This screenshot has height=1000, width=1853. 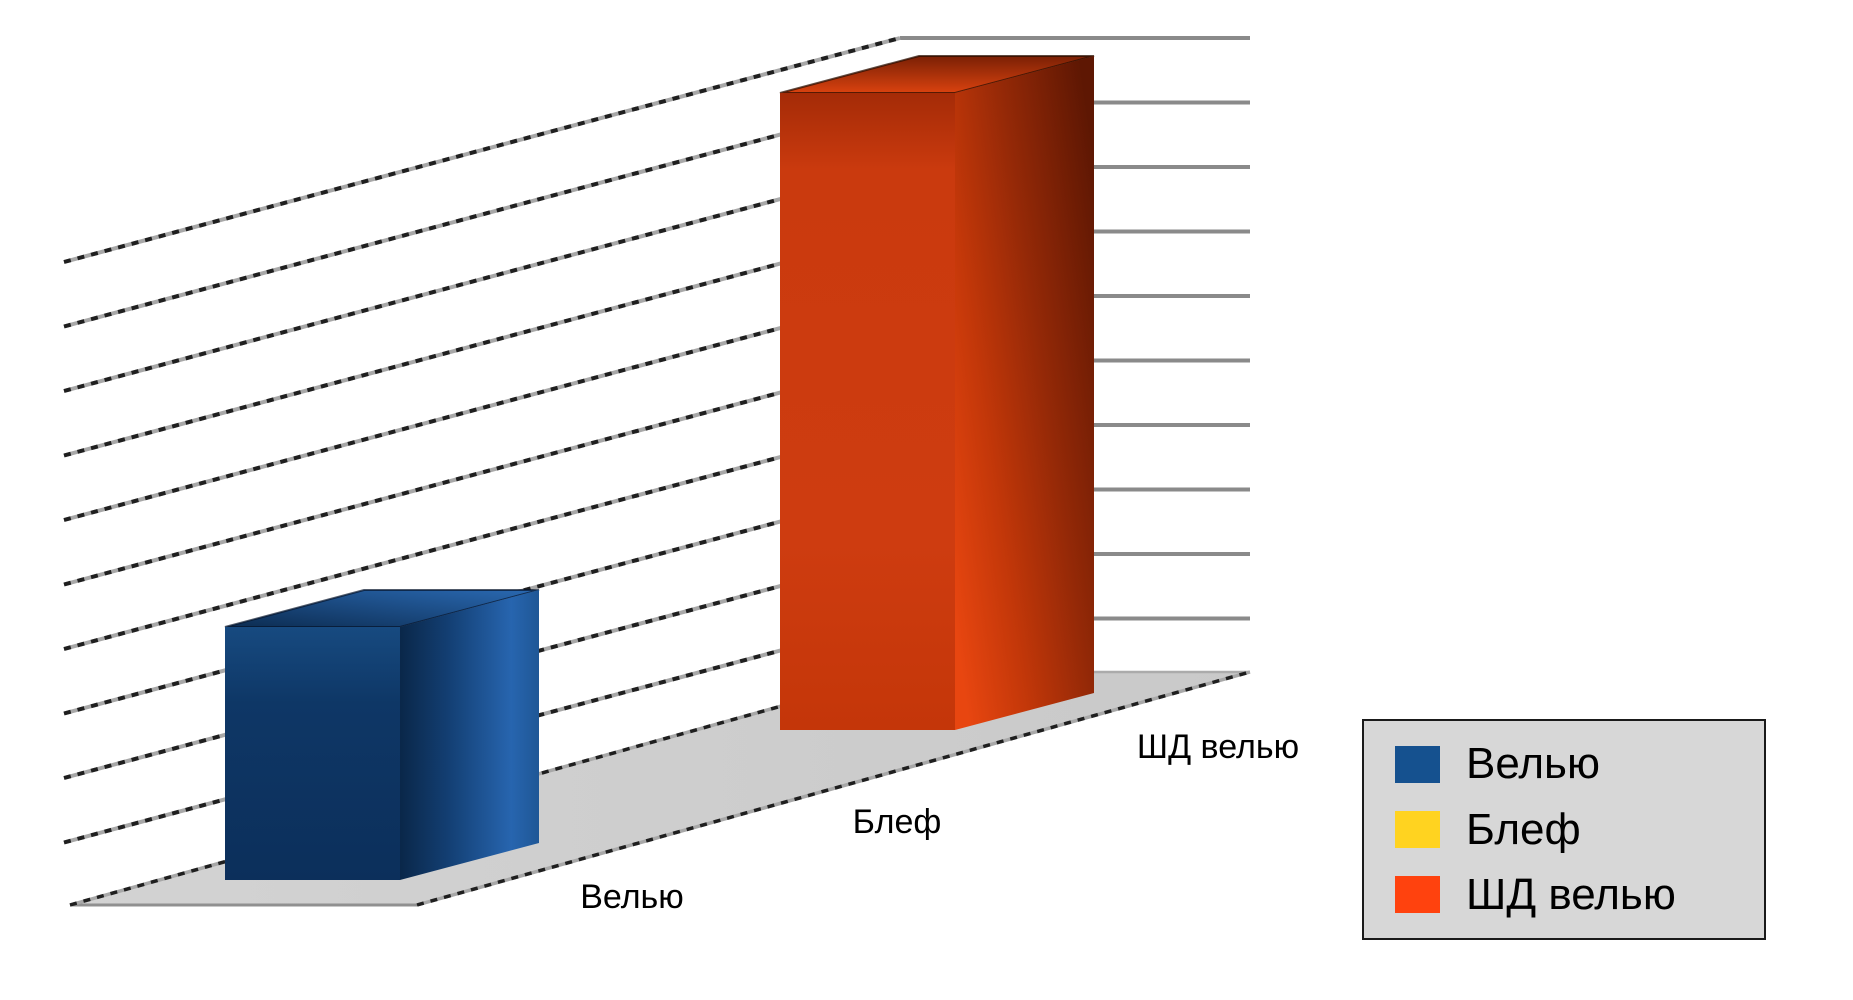 I want to click on legend: Велью Блеф ШД велью, so click(x=1564, y=829).